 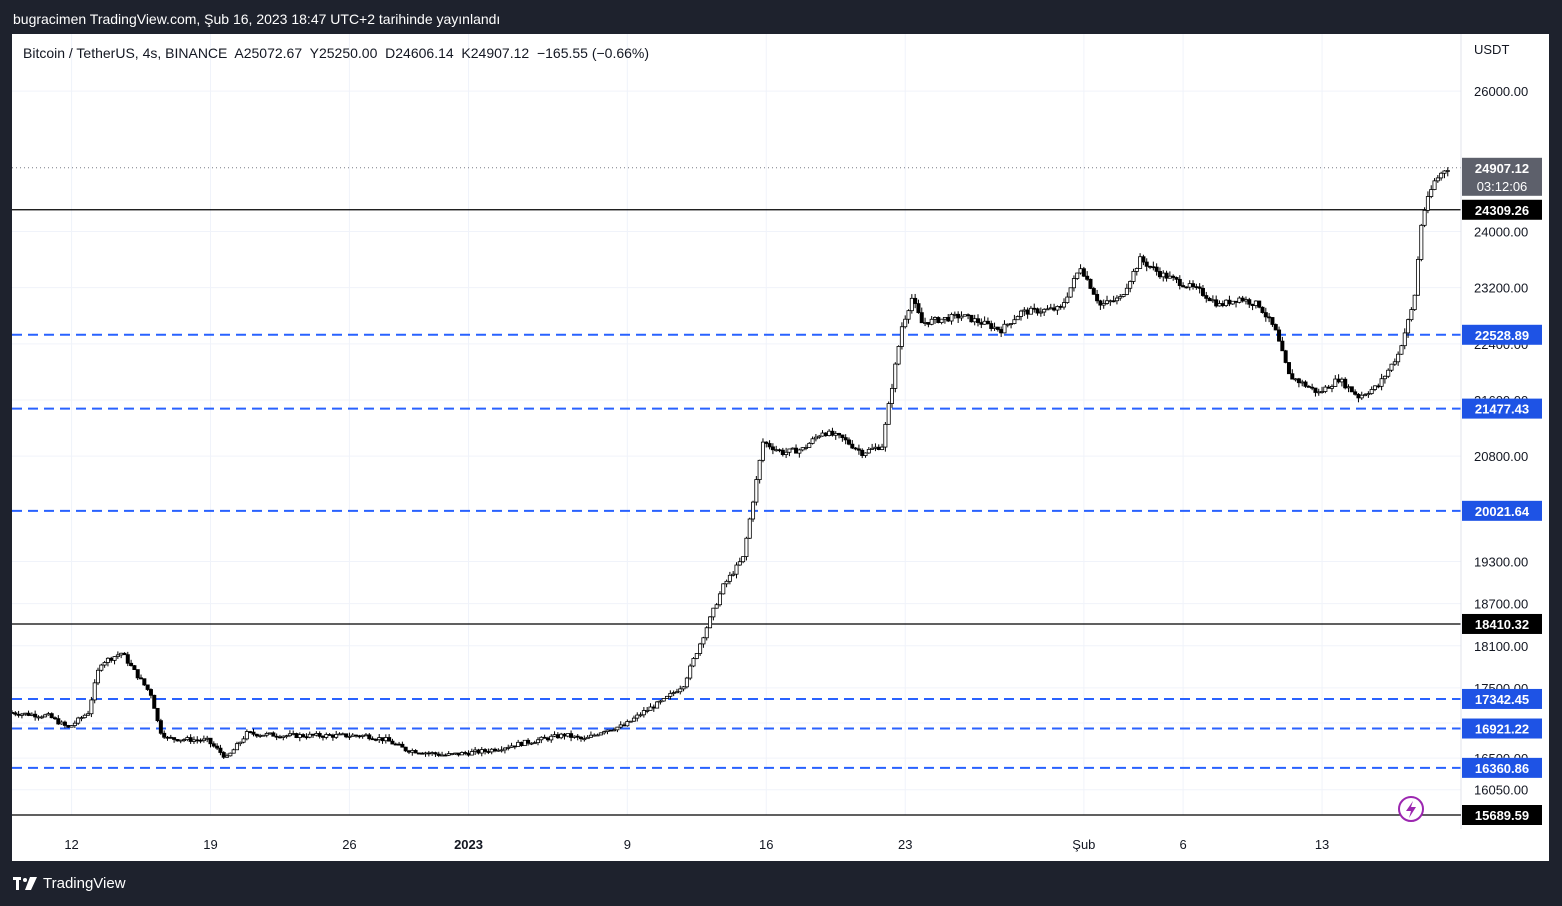 I want to click on time-tick-label: 26, so click(x=349, y=844).